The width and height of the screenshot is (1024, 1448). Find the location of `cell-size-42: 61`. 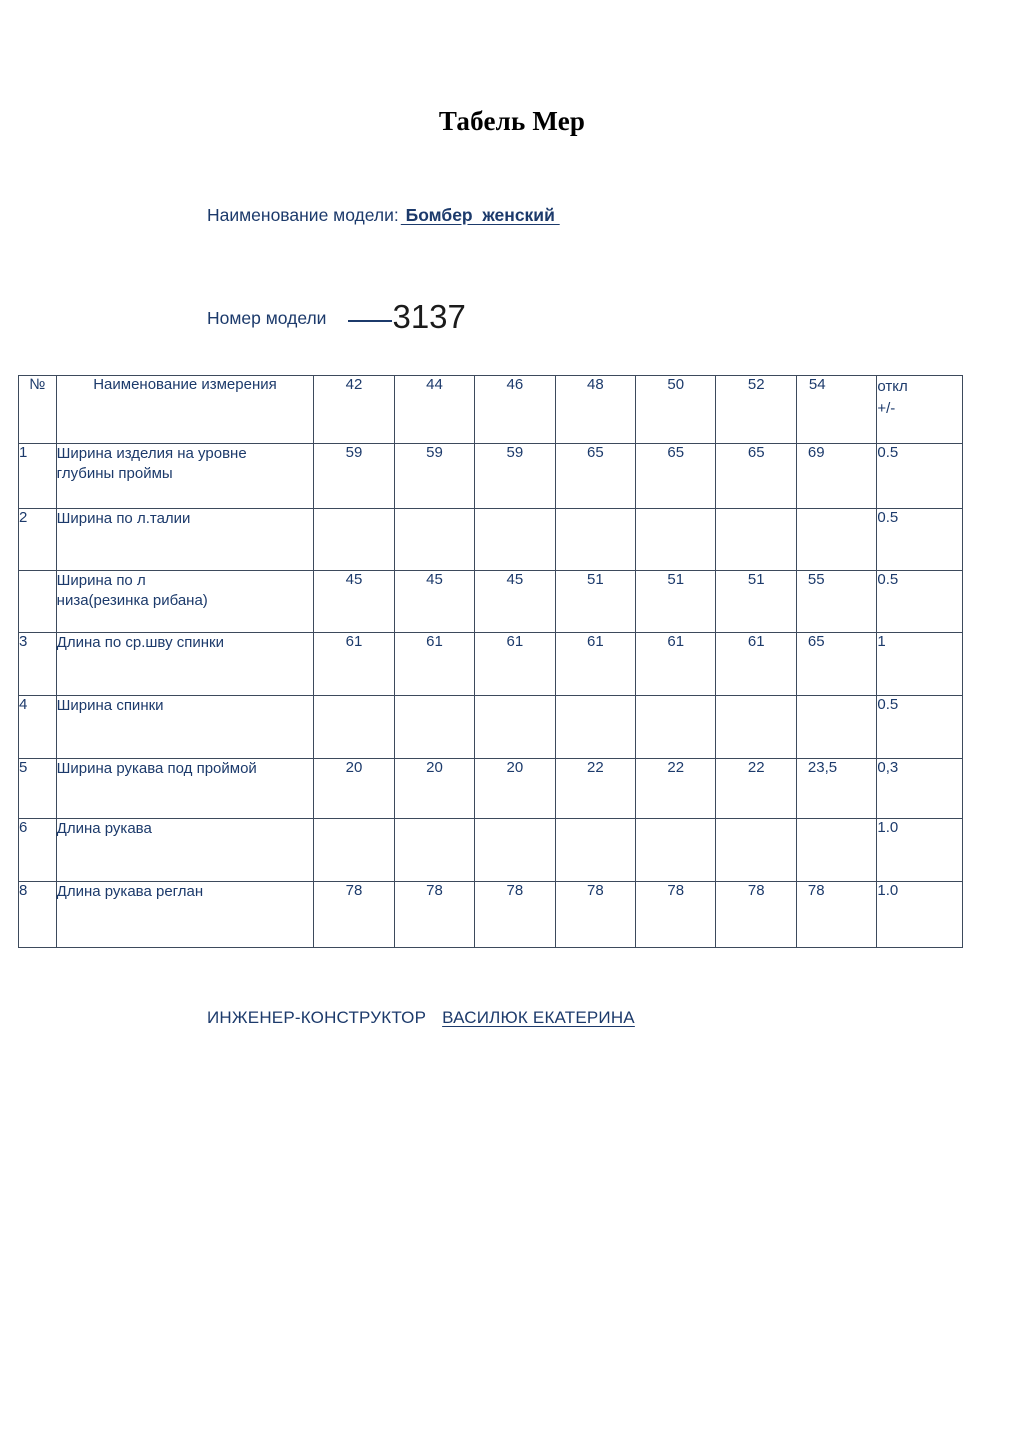

cell-size-42: 61 is located at coordinates (354, 664).